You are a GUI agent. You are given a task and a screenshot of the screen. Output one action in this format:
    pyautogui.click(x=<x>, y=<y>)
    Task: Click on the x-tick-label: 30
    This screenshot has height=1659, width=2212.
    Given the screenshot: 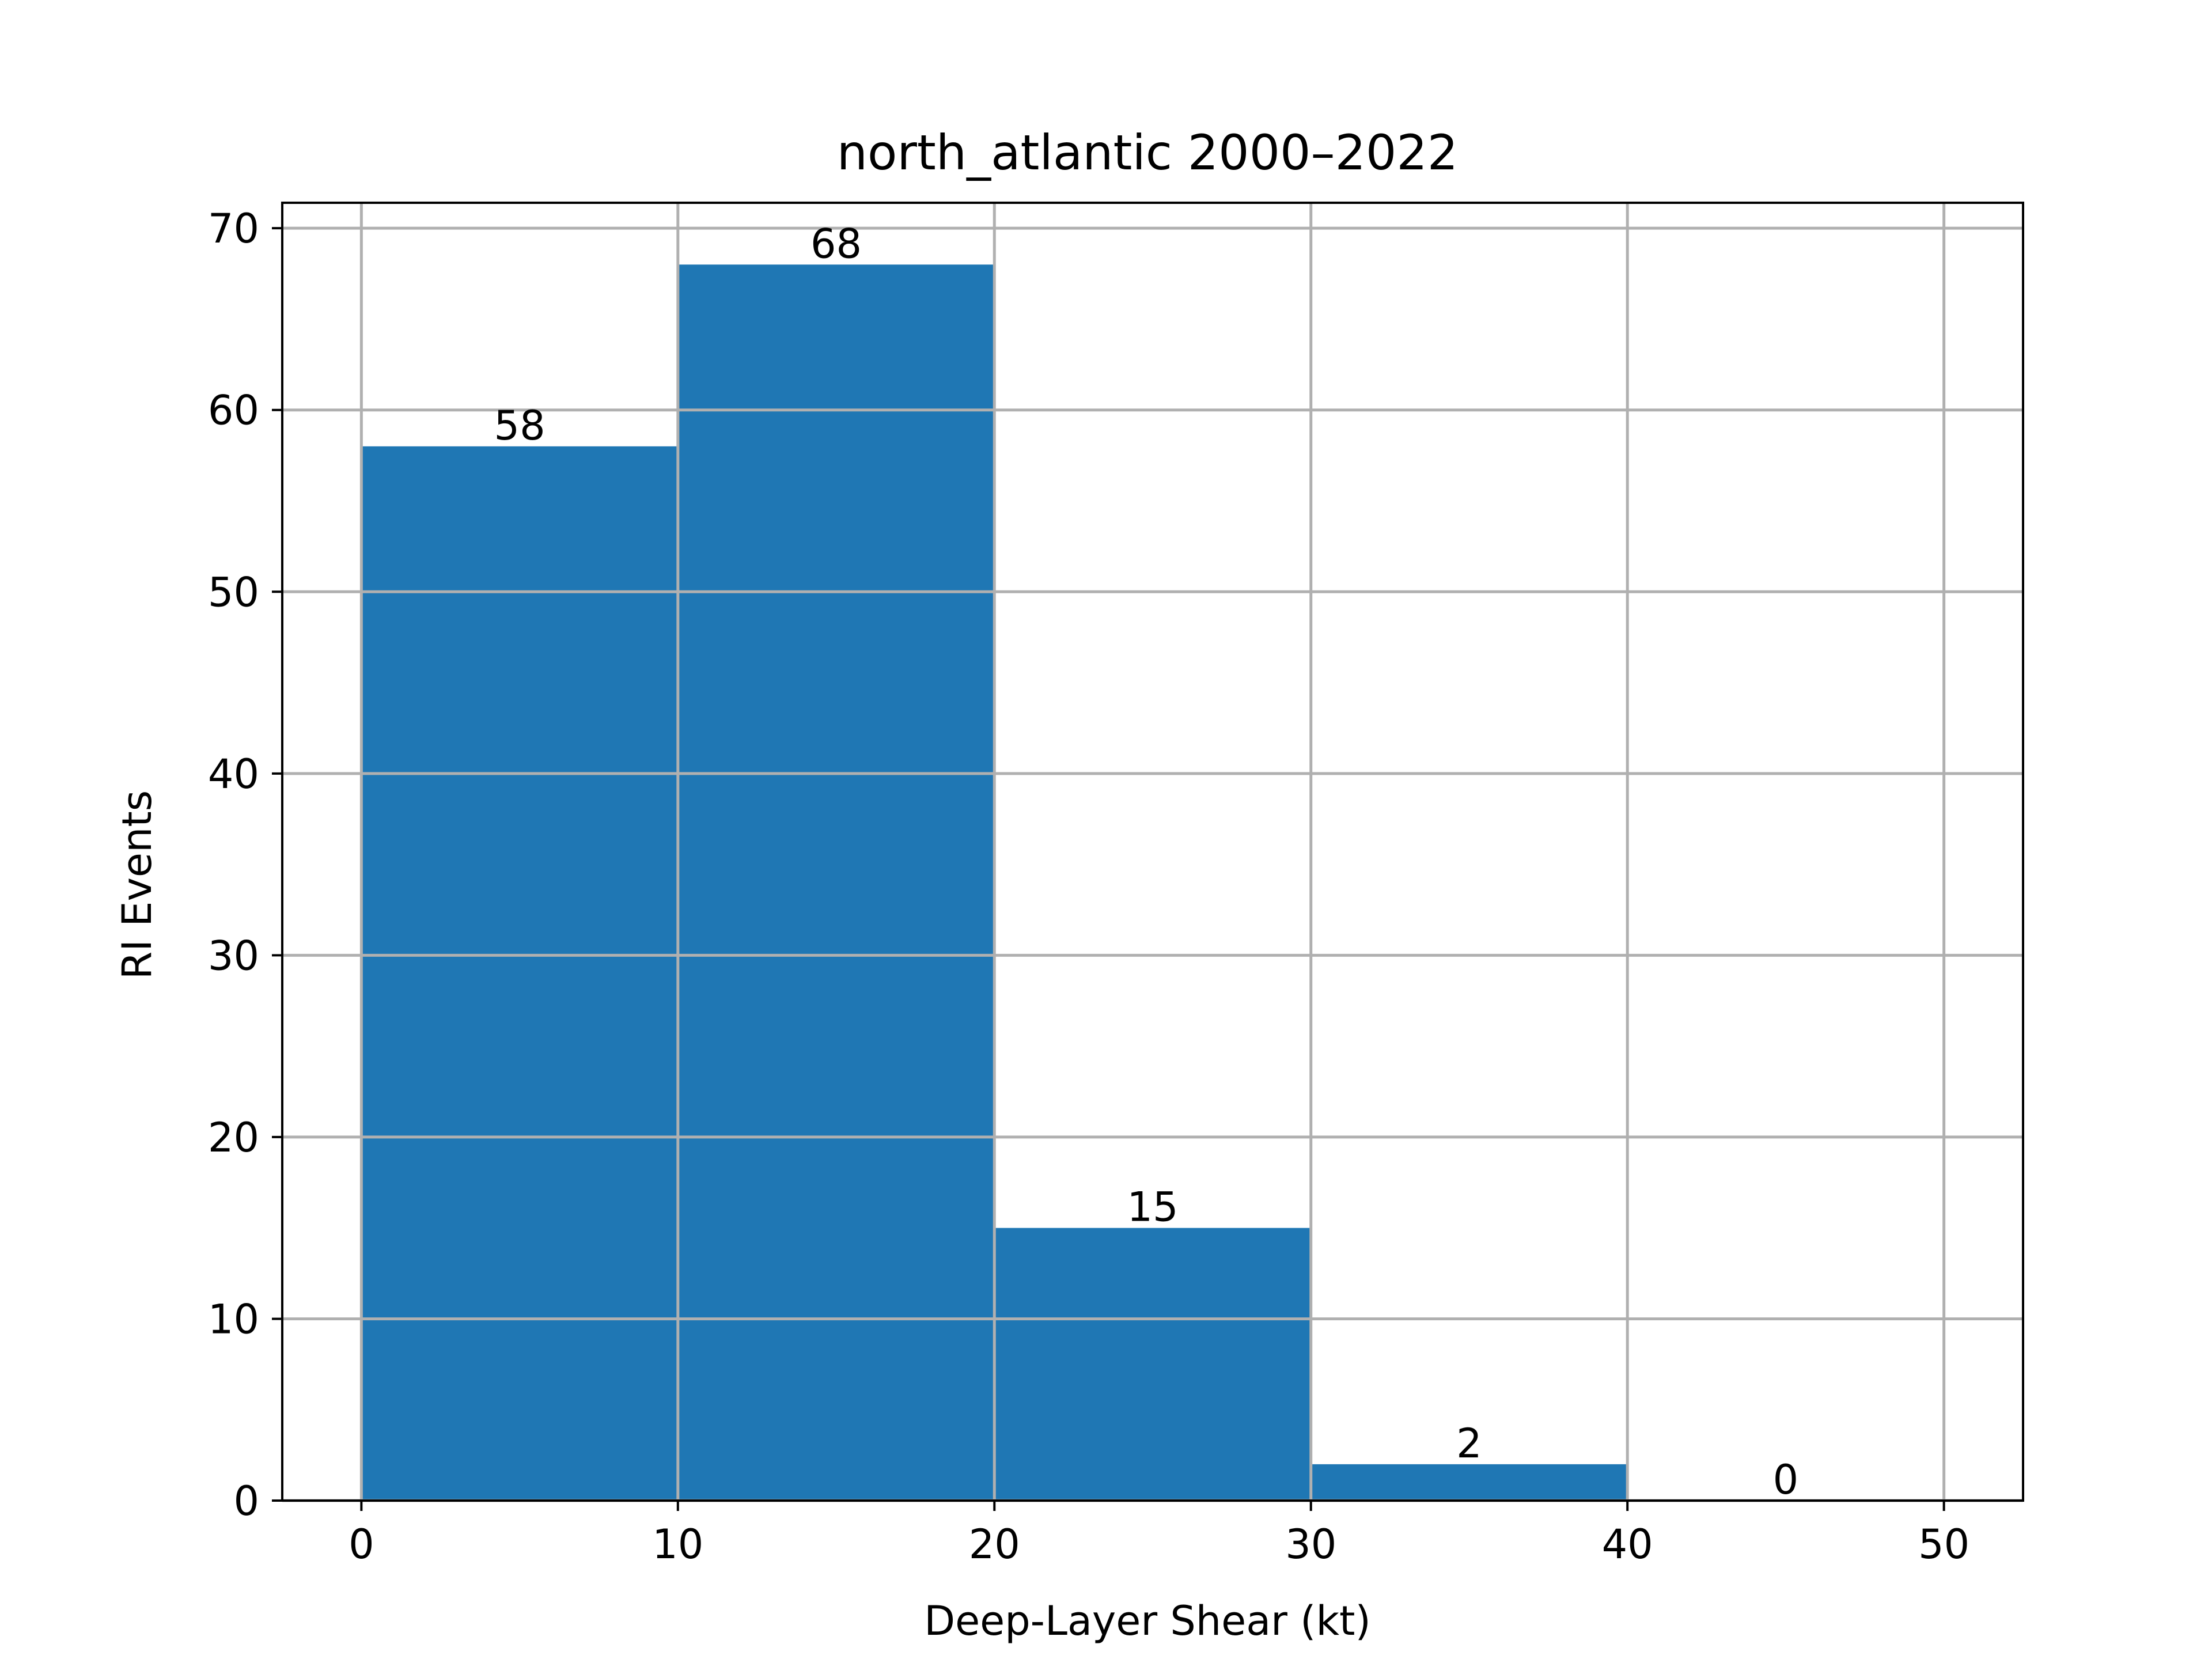 What is the action you would take?
    pyautogui.click(x=1310, y=1544)
    